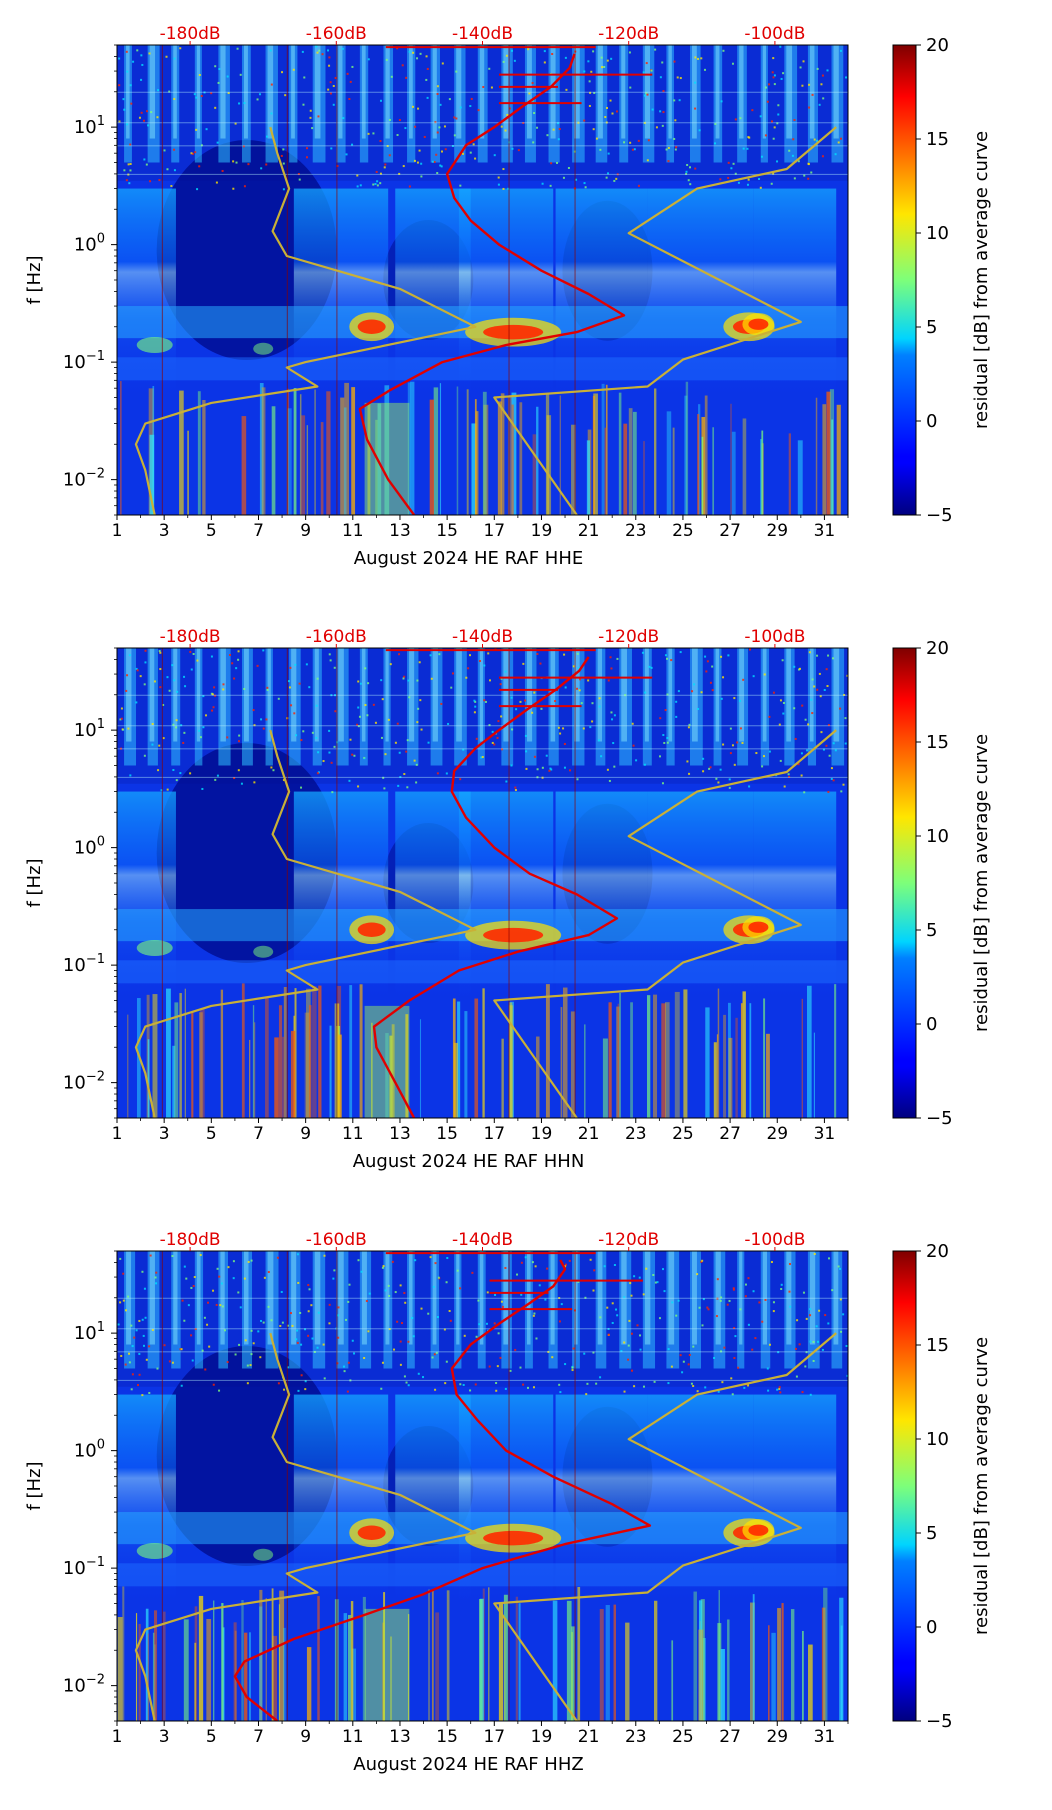 Image resolution: width=1052 pixels, height=1810 pixels. What do you see at coordinates (931, 1533) in the screenshot?
I see `colorbar-tick-label: 5` at bounding box center [931, 1533].